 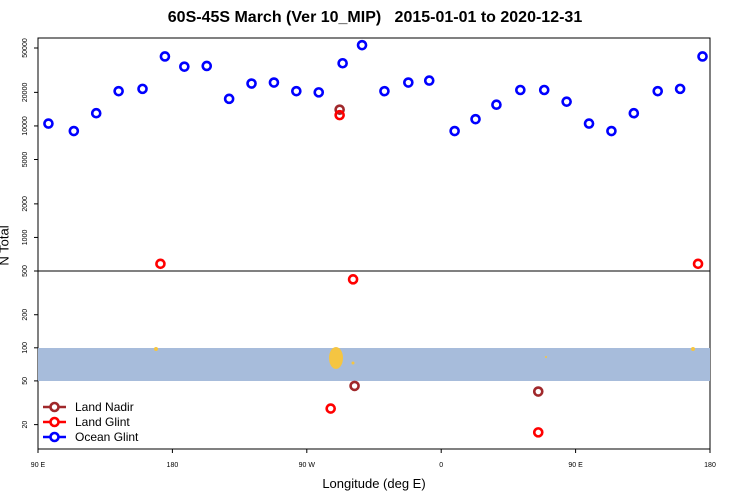 What do you see at coordinates (25, 348) in the screenshot?
I see `y-tick-label: 100` at bounding box center [25, 348].